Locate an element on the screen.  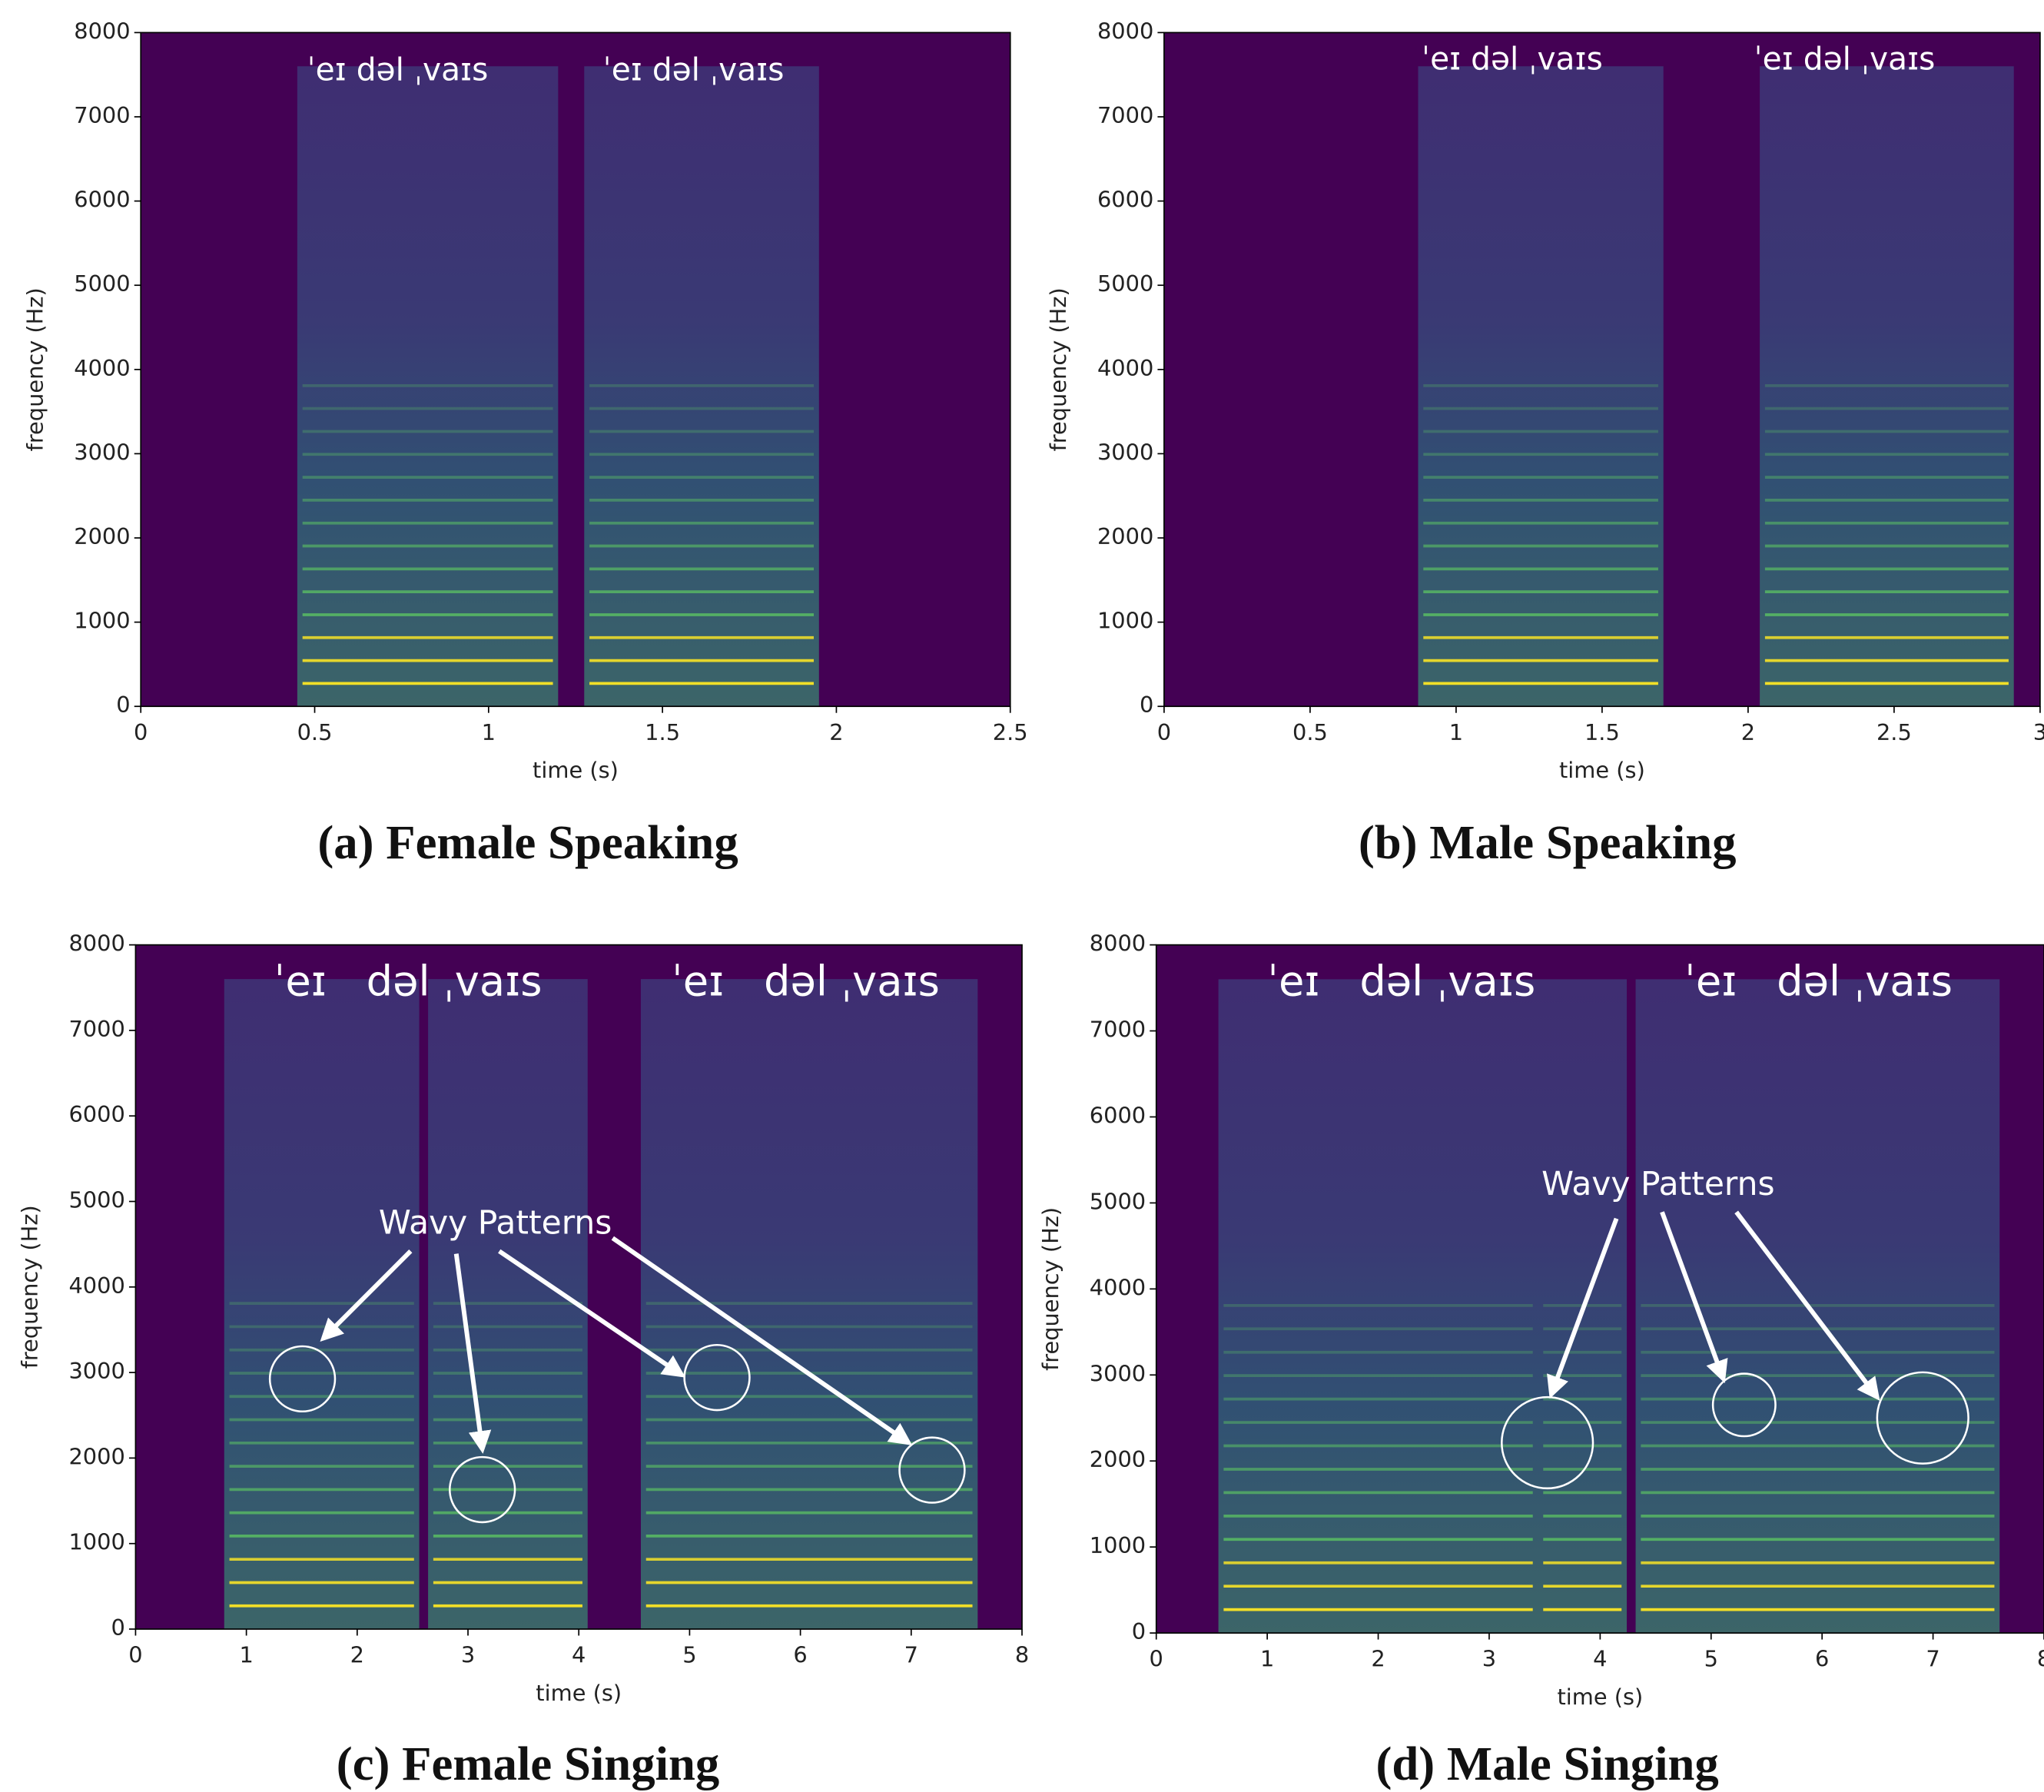
panel-caption: (b) Male Speaking is located at coordinates (1548, 842).